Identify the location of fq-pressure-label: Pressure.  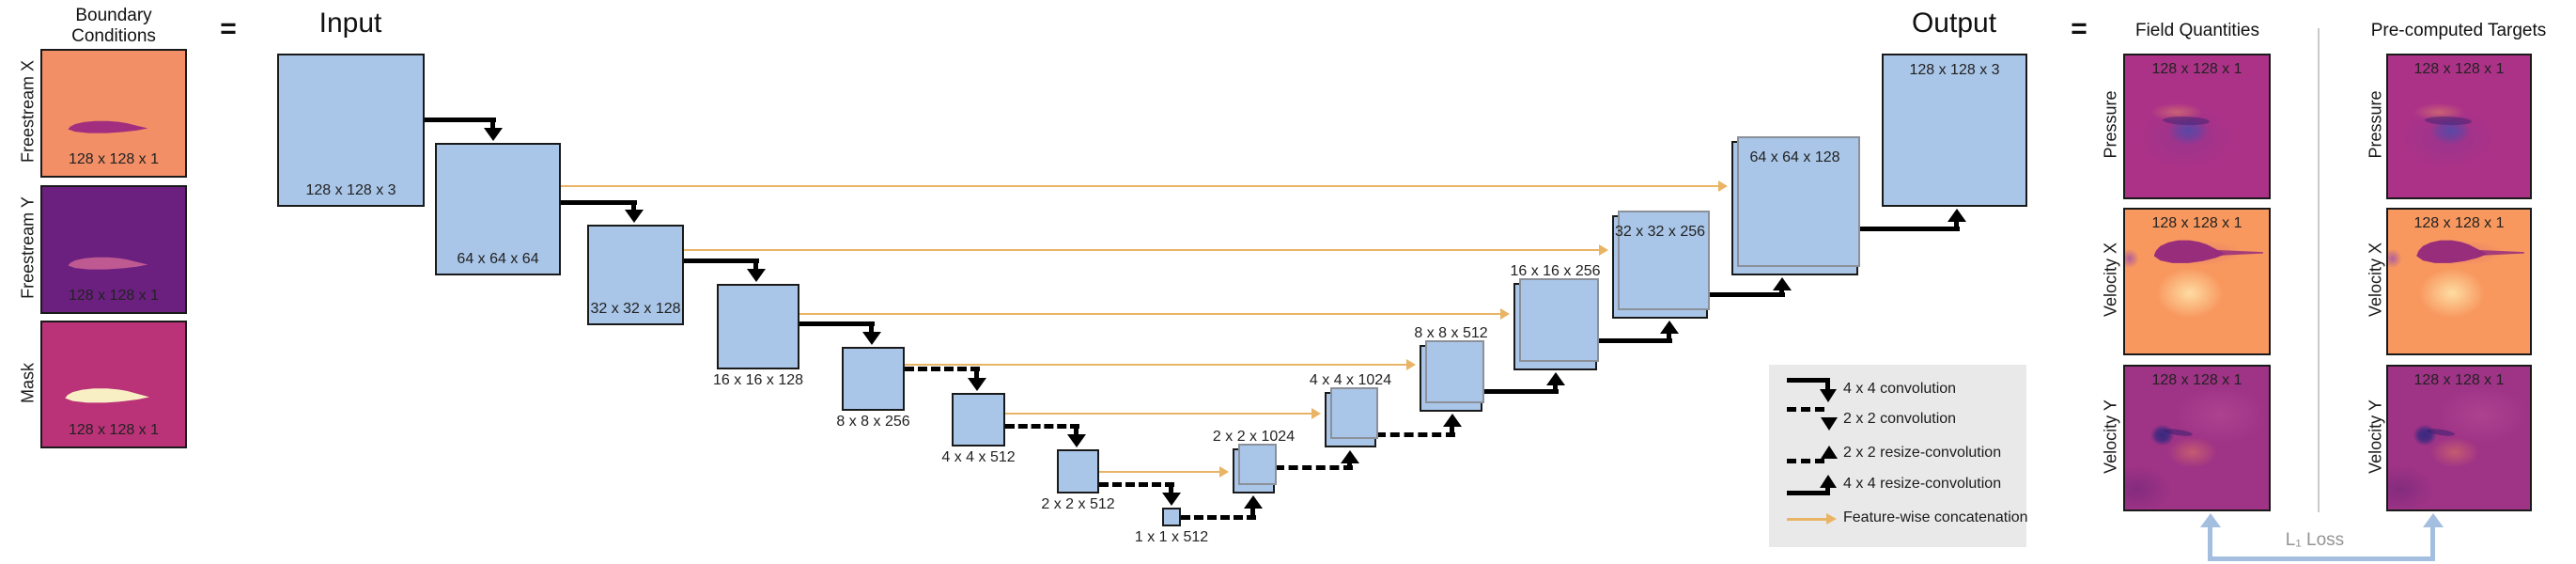
(2110, 124).